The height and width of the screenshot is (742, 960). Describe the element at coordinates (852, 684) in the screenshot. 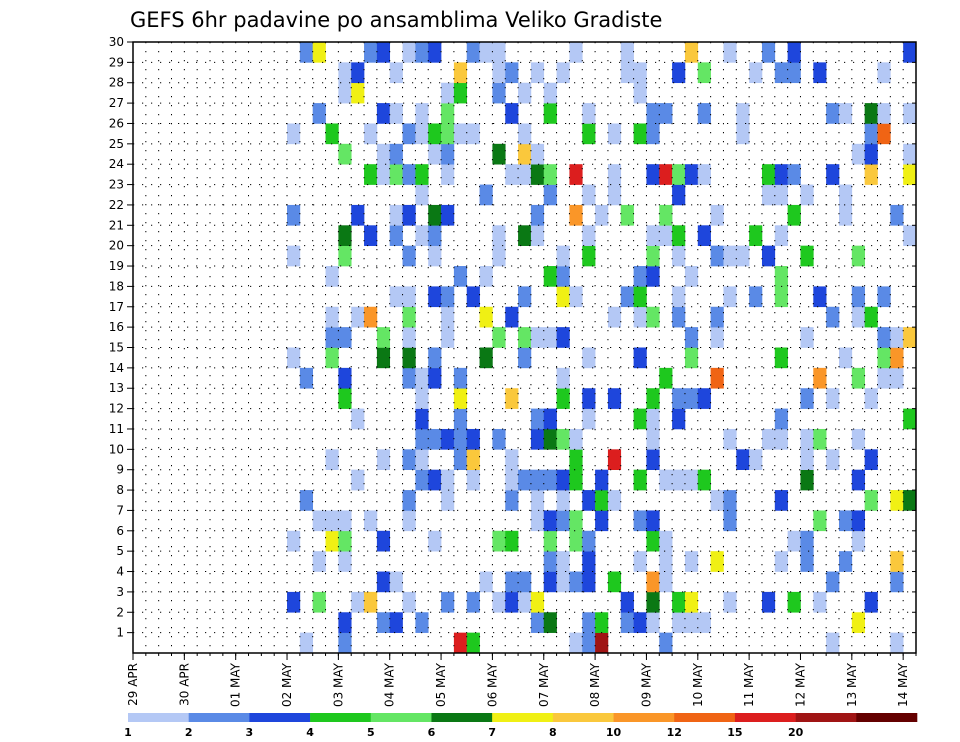

I see `x-tick-label: 13 MAY` at that location.